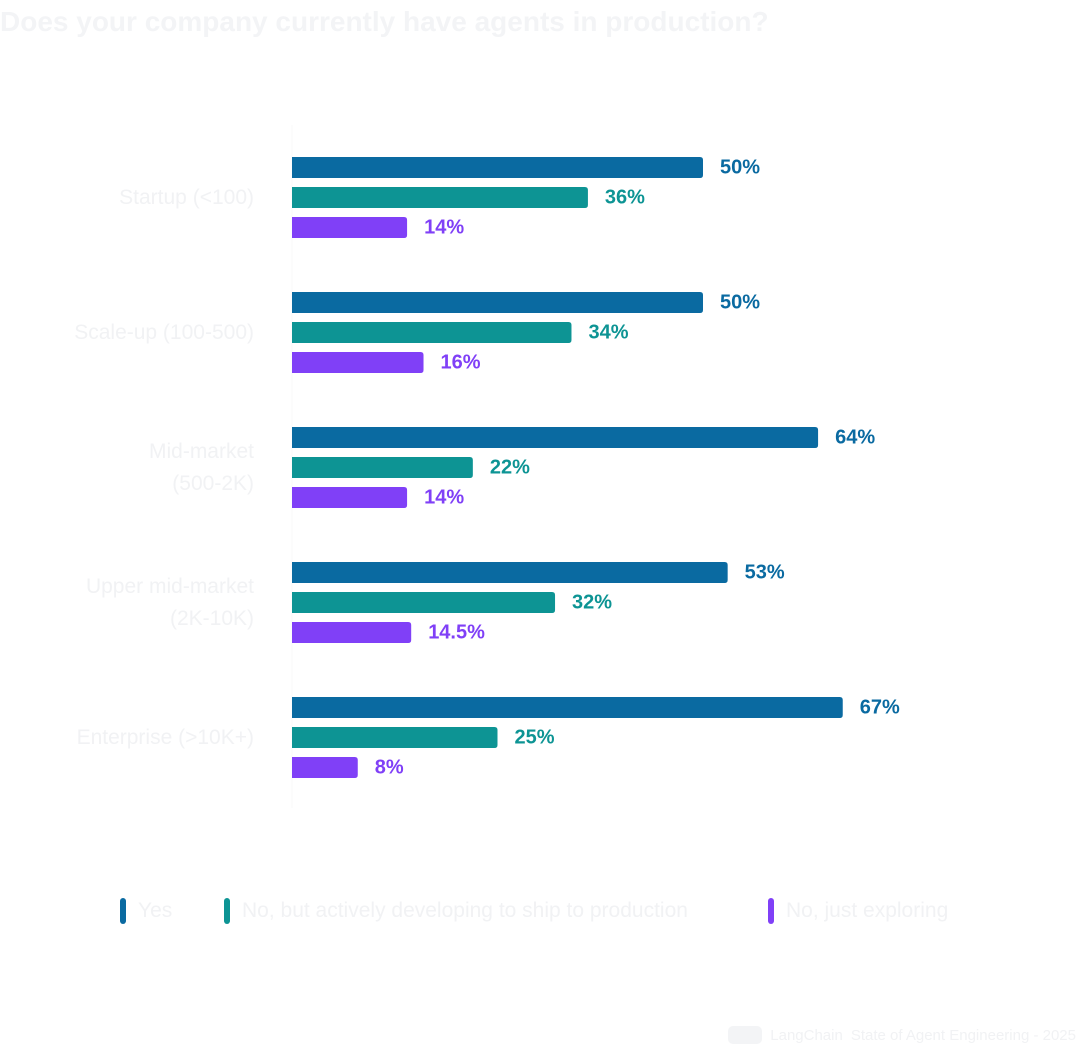 The height and width of the screenshot is (1048, 1080). What do you see at coordinates (123, 911) in the screenshot?
I see `legend-swatch-yes` at bounding box center [123, 911].